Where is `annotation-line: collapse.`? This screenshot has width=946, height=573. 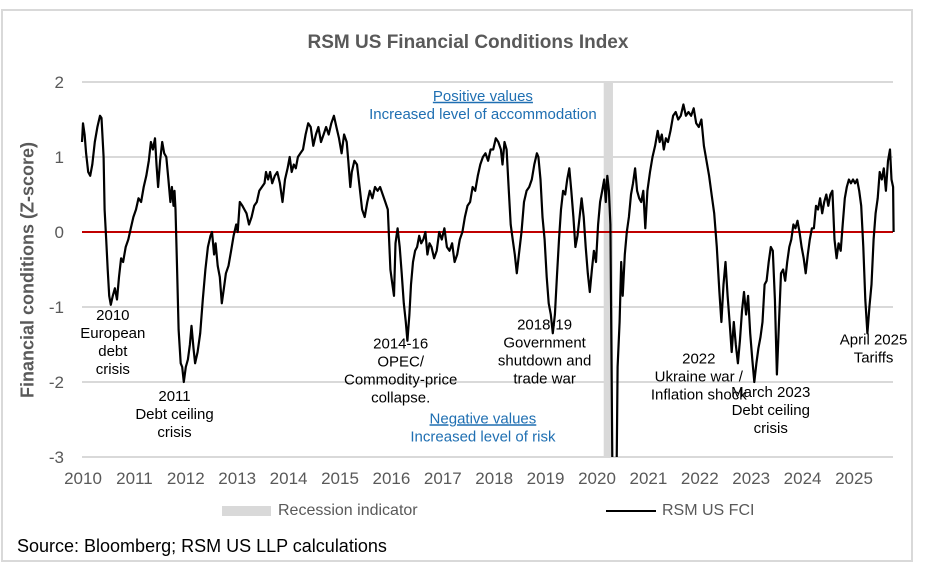 annotation-line: collapse. is located at coordinates (400, 397).